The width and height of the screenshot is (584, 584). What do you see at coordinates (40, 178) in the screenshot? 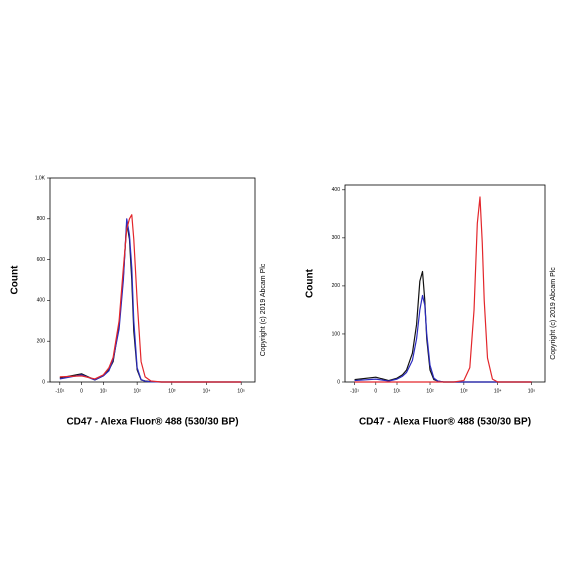
I see `y-tick-label: 1.0K` at bounding box center [40, 178].